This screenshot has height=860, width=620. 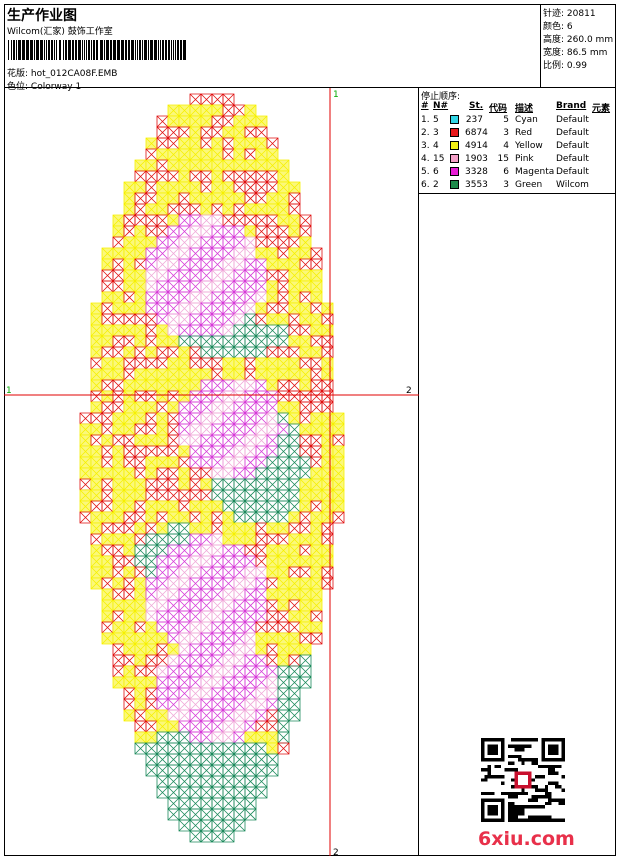 What do you see at coordinates (505, 172) in the screenshot?
I see `table-row: 5. 6 3328 6 Magenta Default` at bounding box center [505, 172].